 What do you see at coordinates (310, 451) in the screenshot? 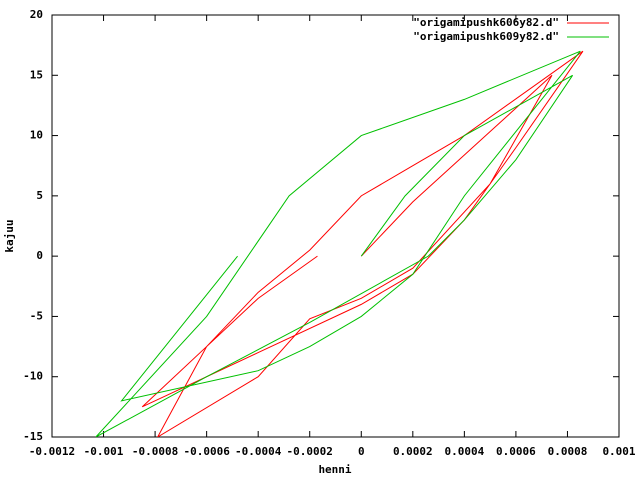
I see `x-tick-label: -0.0002` at bounding box center [310, 451].